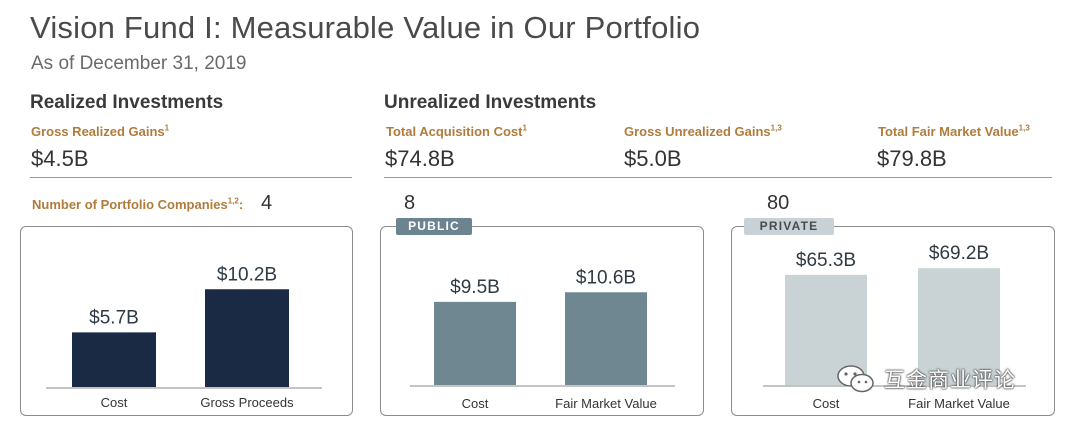  I want to click on total-fair-market-value-footnote: 1,3, so click(1024, 128).